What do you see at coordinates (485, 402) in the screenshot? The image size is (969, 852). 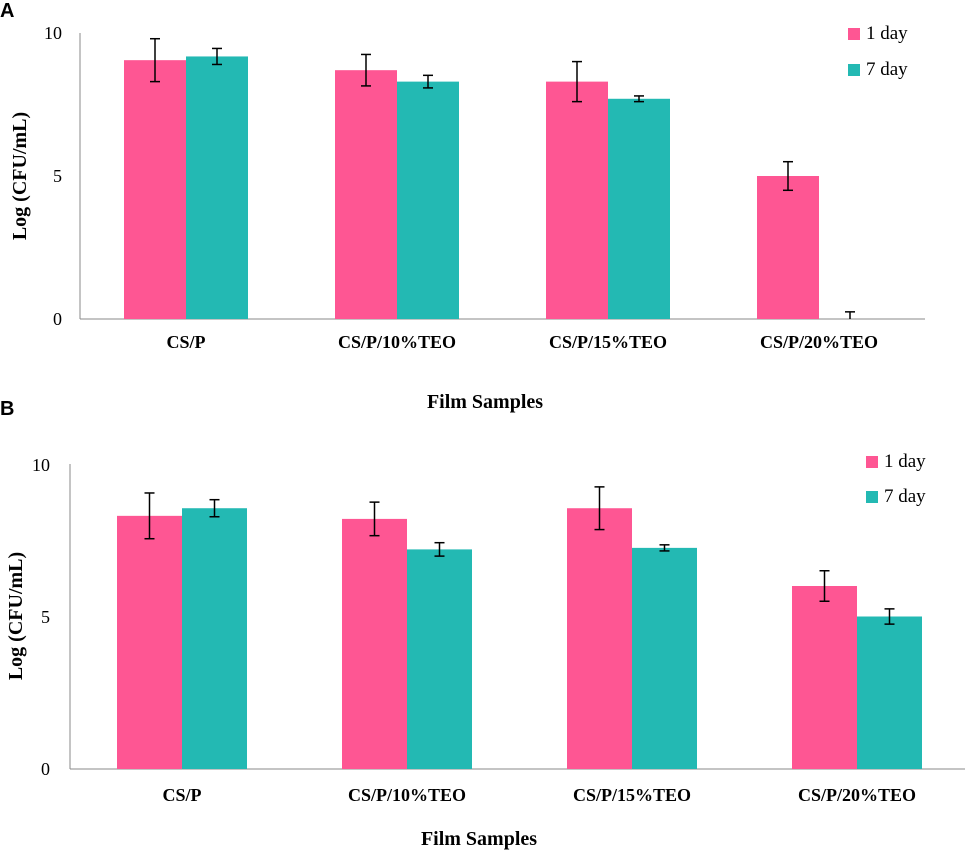 I see `panel-a-x-title: Film Samples` at bounding box center [485, 402].